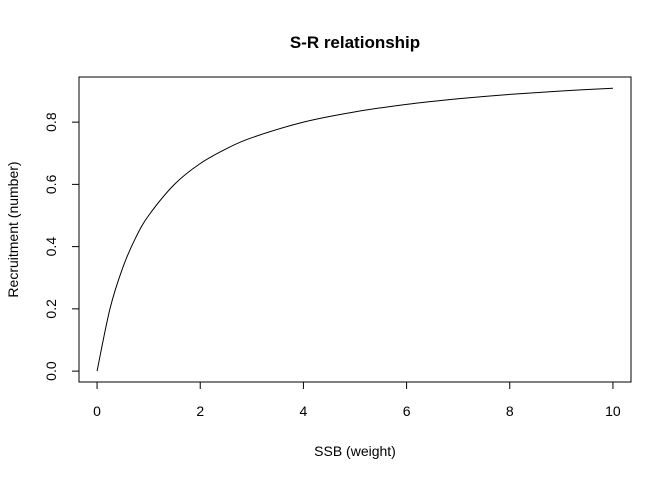  What do you see at coordinates (51, 247) in the screenshot?
I see `y-tick-label: 0.4` at bounding box center [51, 247].